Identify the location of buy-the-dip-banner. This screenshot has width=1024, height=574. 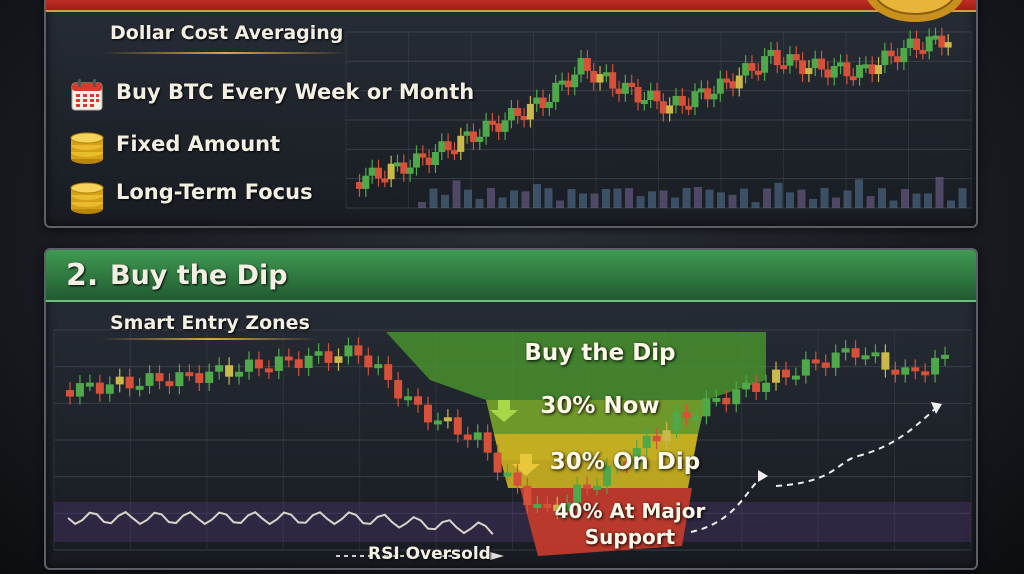
(511, 276).